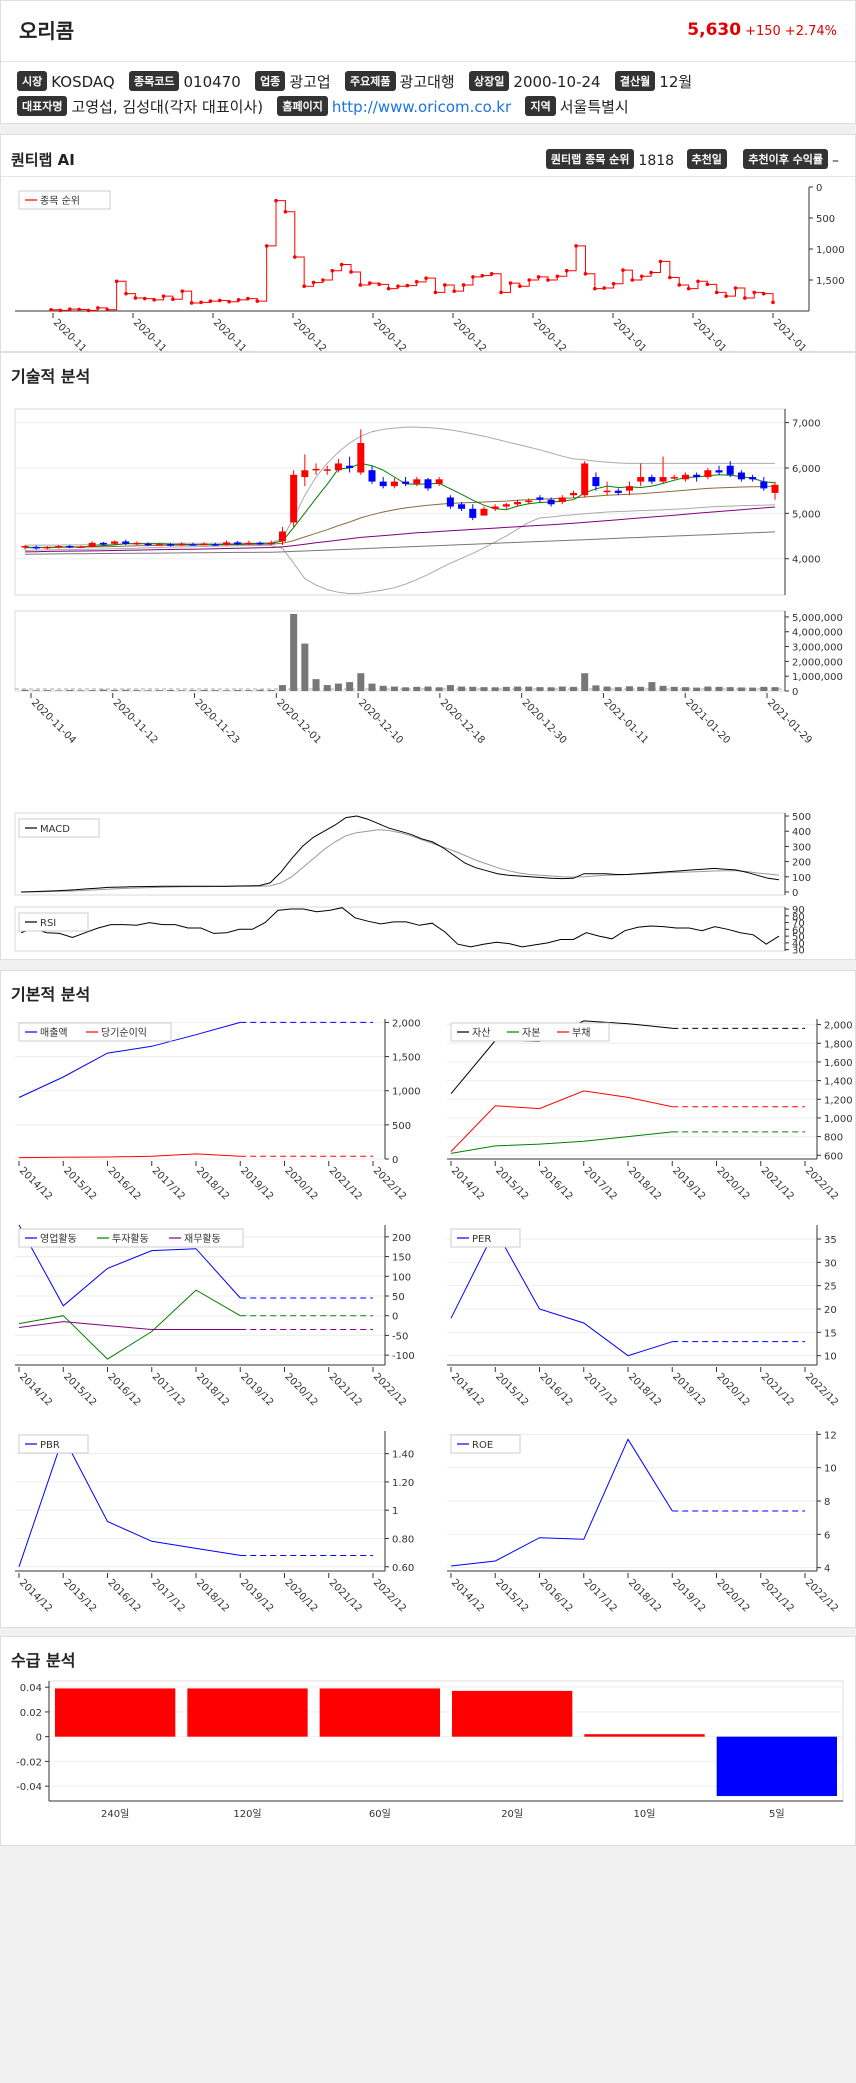 The width and height of the screenshot is (856, 2083). I want to click on rsi-line, so click(400, 927).